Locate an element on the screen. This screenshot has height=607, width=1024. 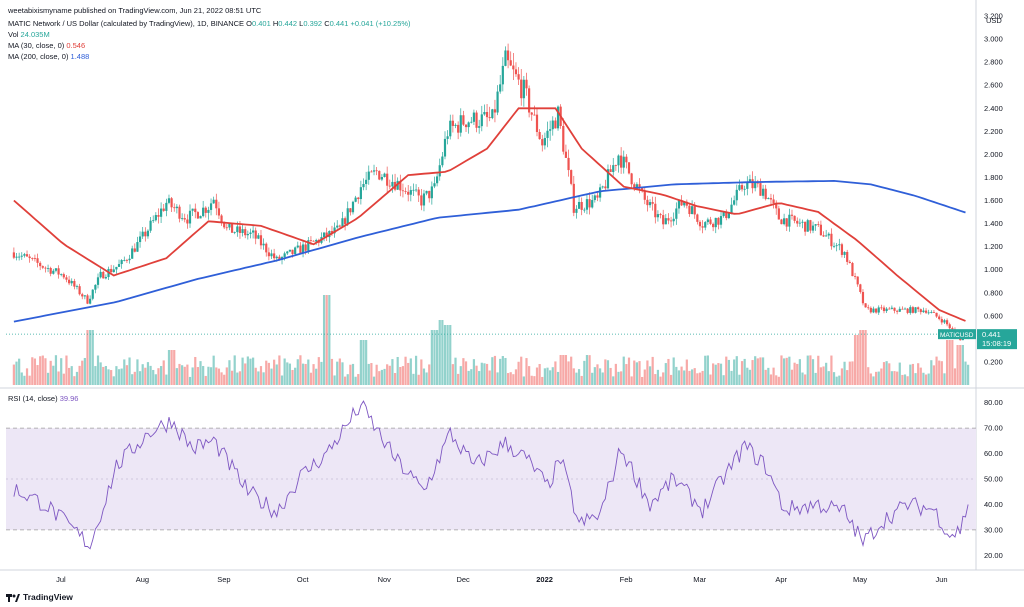
price-tick-label: 3.200 is located at coordinates (993, 16).